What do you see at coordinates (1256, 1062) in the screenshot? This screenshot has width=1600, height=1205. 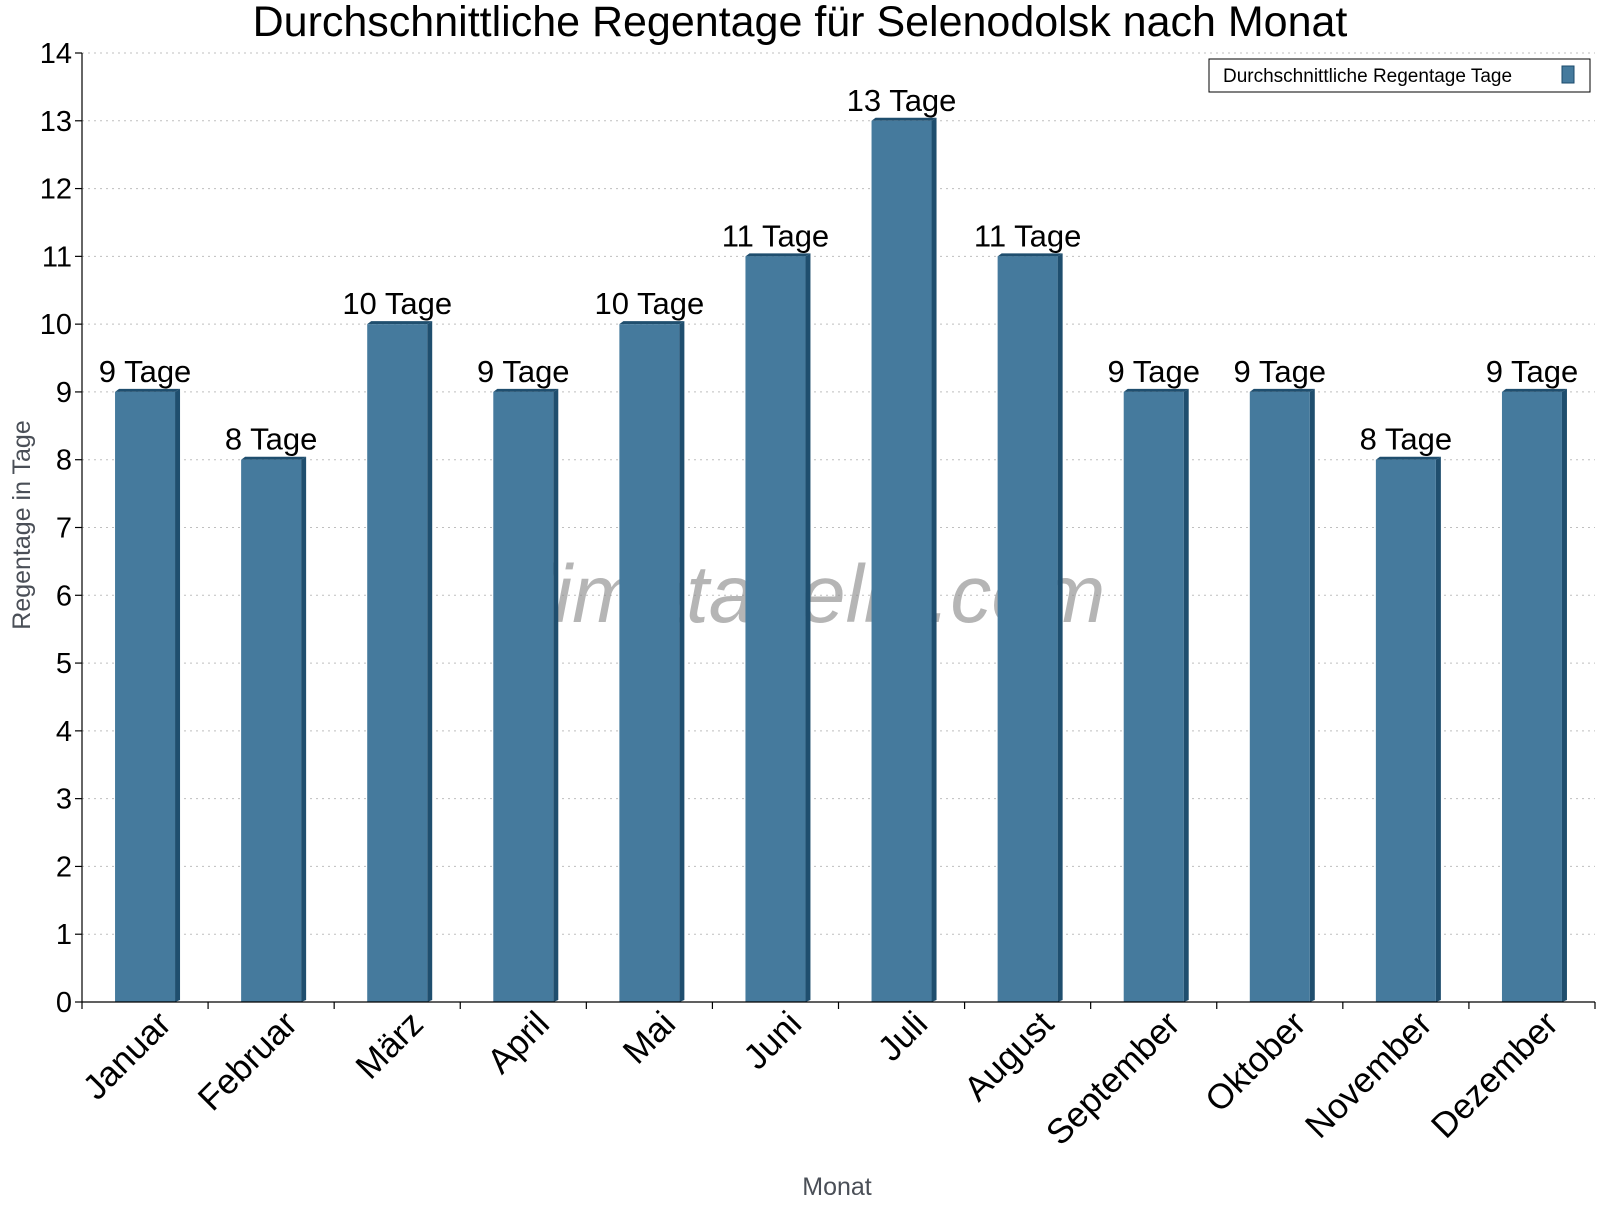 I see `x-tick-label: Oktober` at bounding box center [1256, 1062].